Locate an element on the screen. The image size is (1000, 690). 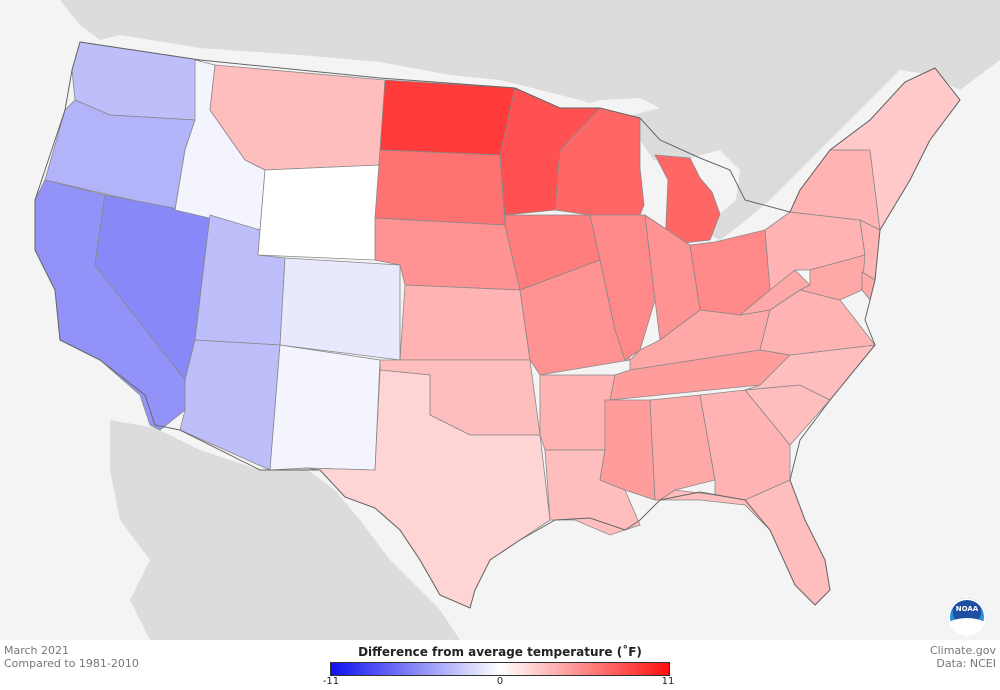
legend-mid-label: 0 is located at coordinates (500, 681).